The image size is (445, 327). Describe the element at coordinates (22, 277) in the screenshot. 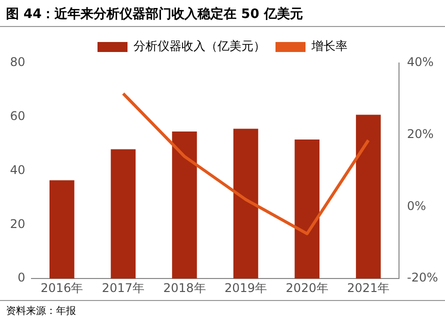

I see `y-tick-label: 0` at that location.